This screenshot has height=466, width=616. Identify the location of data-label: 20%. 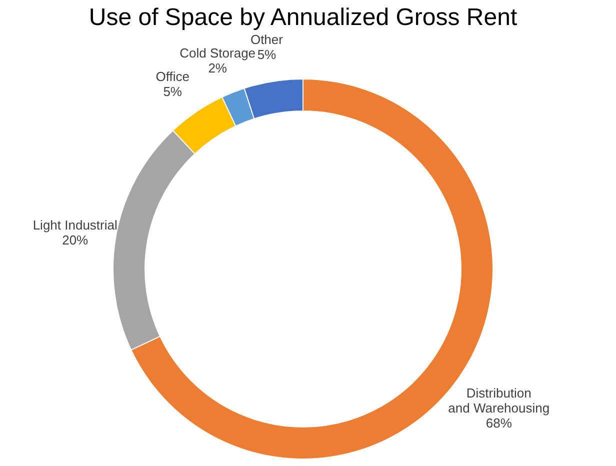
(75, 240).